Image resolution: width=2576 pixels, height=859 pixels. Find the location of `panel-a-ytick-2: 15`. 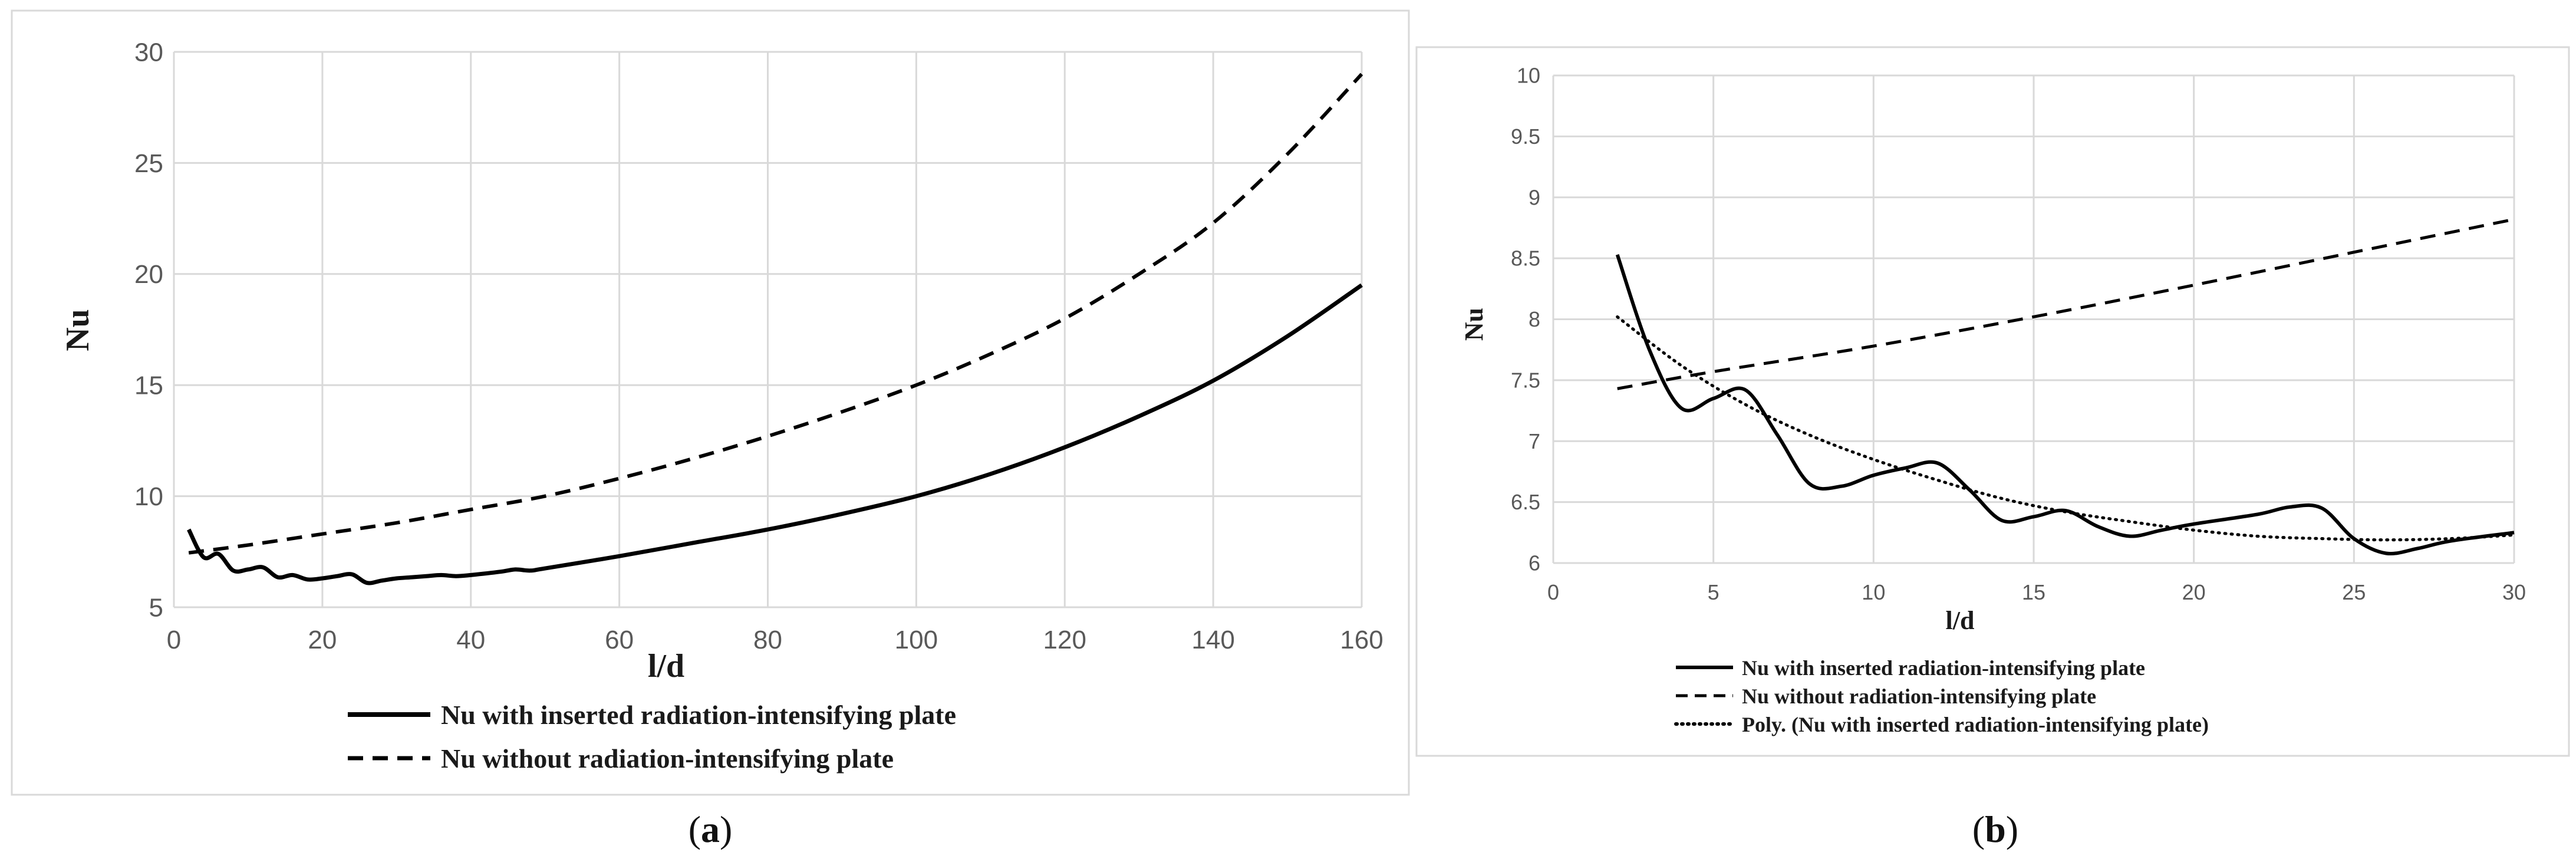

panel-a-ytick-2: 15 is located at coordinates (148, 385).